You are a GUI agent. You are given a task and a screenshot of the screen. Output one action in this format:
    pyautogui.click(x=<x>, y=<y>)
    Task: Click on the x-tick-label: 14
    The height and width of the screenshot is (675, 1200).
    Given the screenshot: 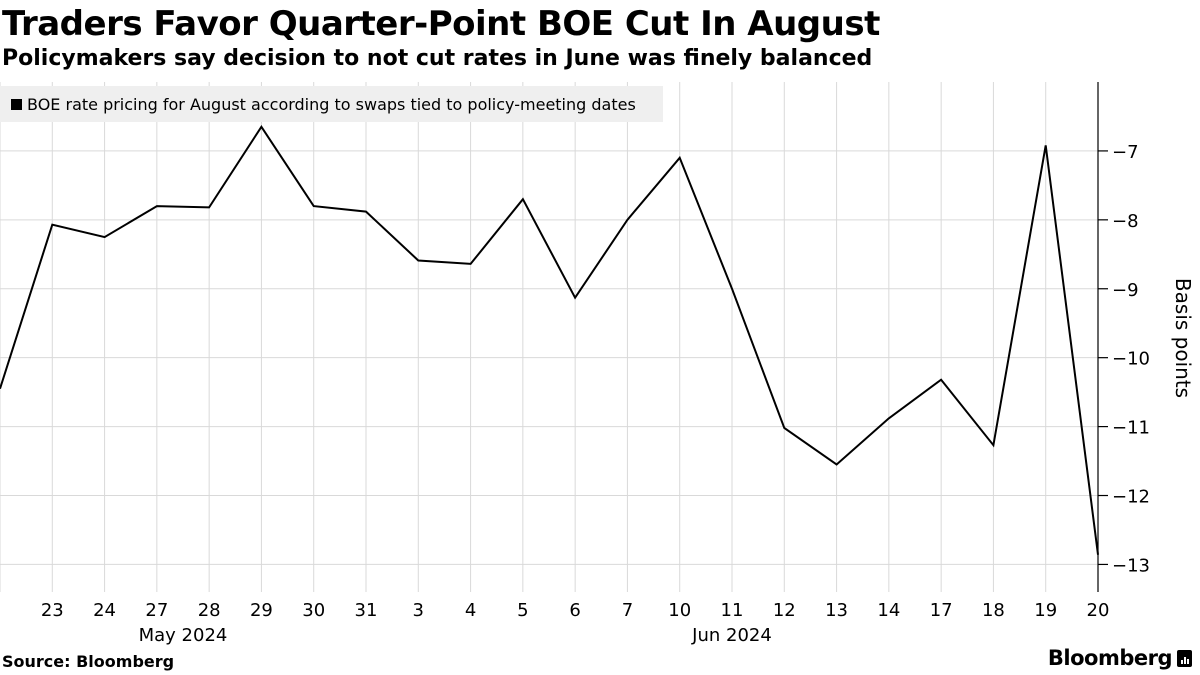 What is the action you would take?
    pyautogui.click(x=888, y=610)
    